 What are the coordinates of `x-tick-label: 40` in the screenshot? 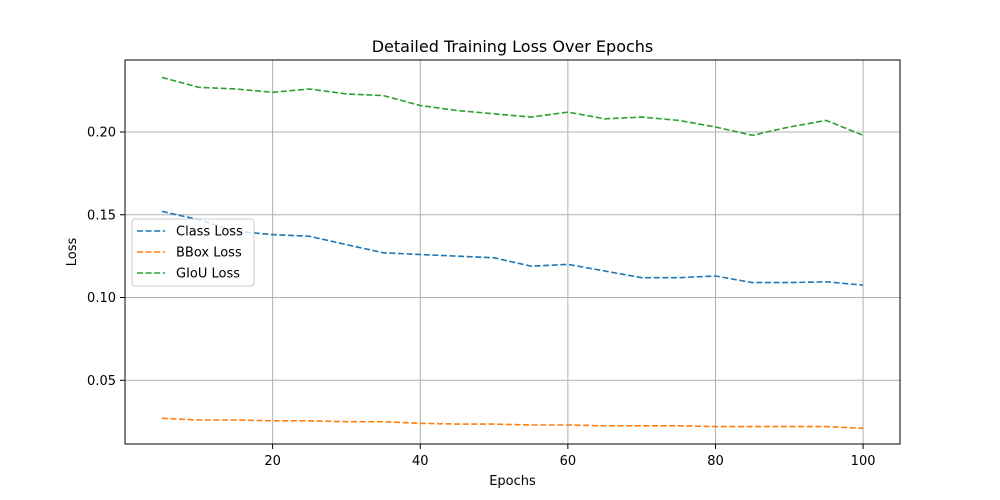 It's located at (420, 461).